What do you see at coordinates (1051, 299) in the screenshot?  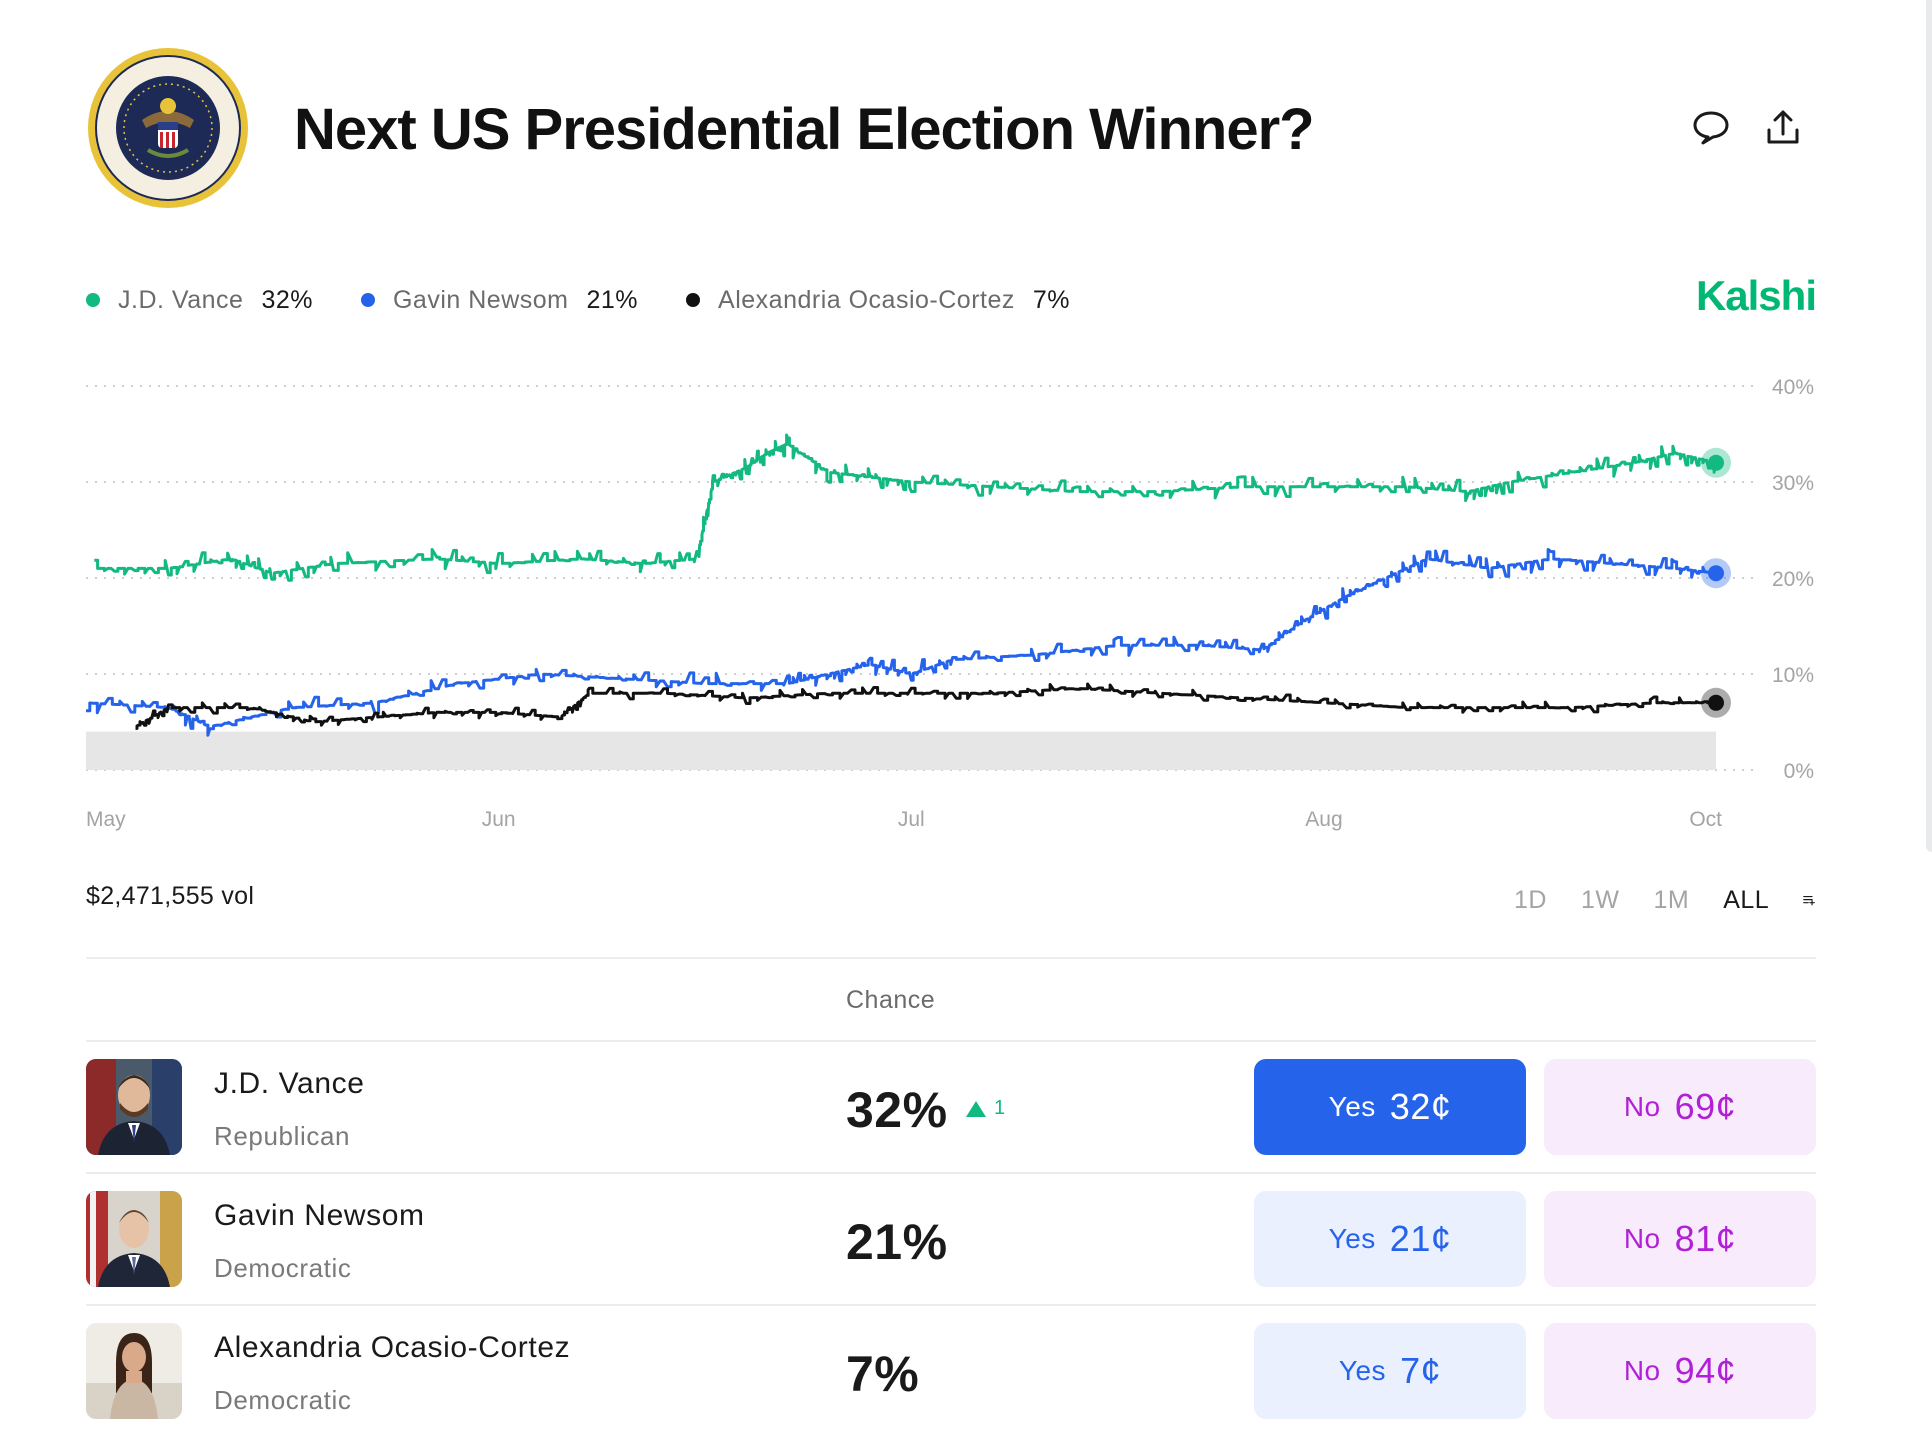 I see `legend-value: 7%` at bounding box center [1051, 299].